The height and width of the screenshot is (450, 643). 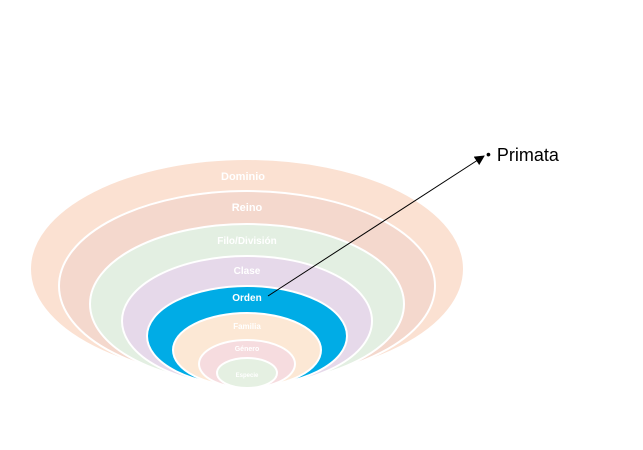 What do you see at coordinates (246, 241) in the screenshot?
I see `level-label-filo-division: Filo/División` at bounding box center [246, 241].